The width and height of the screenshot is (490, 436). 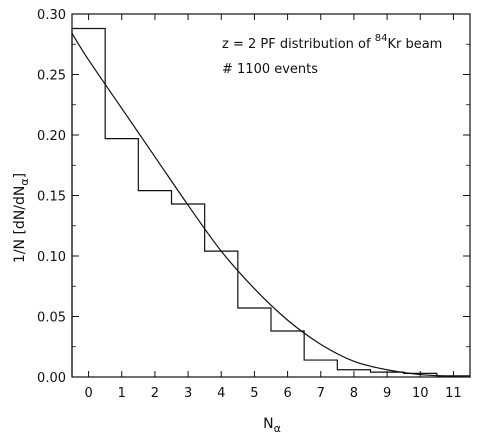 I want to click on x-tick-label: 11, so click(x=453, y=393).